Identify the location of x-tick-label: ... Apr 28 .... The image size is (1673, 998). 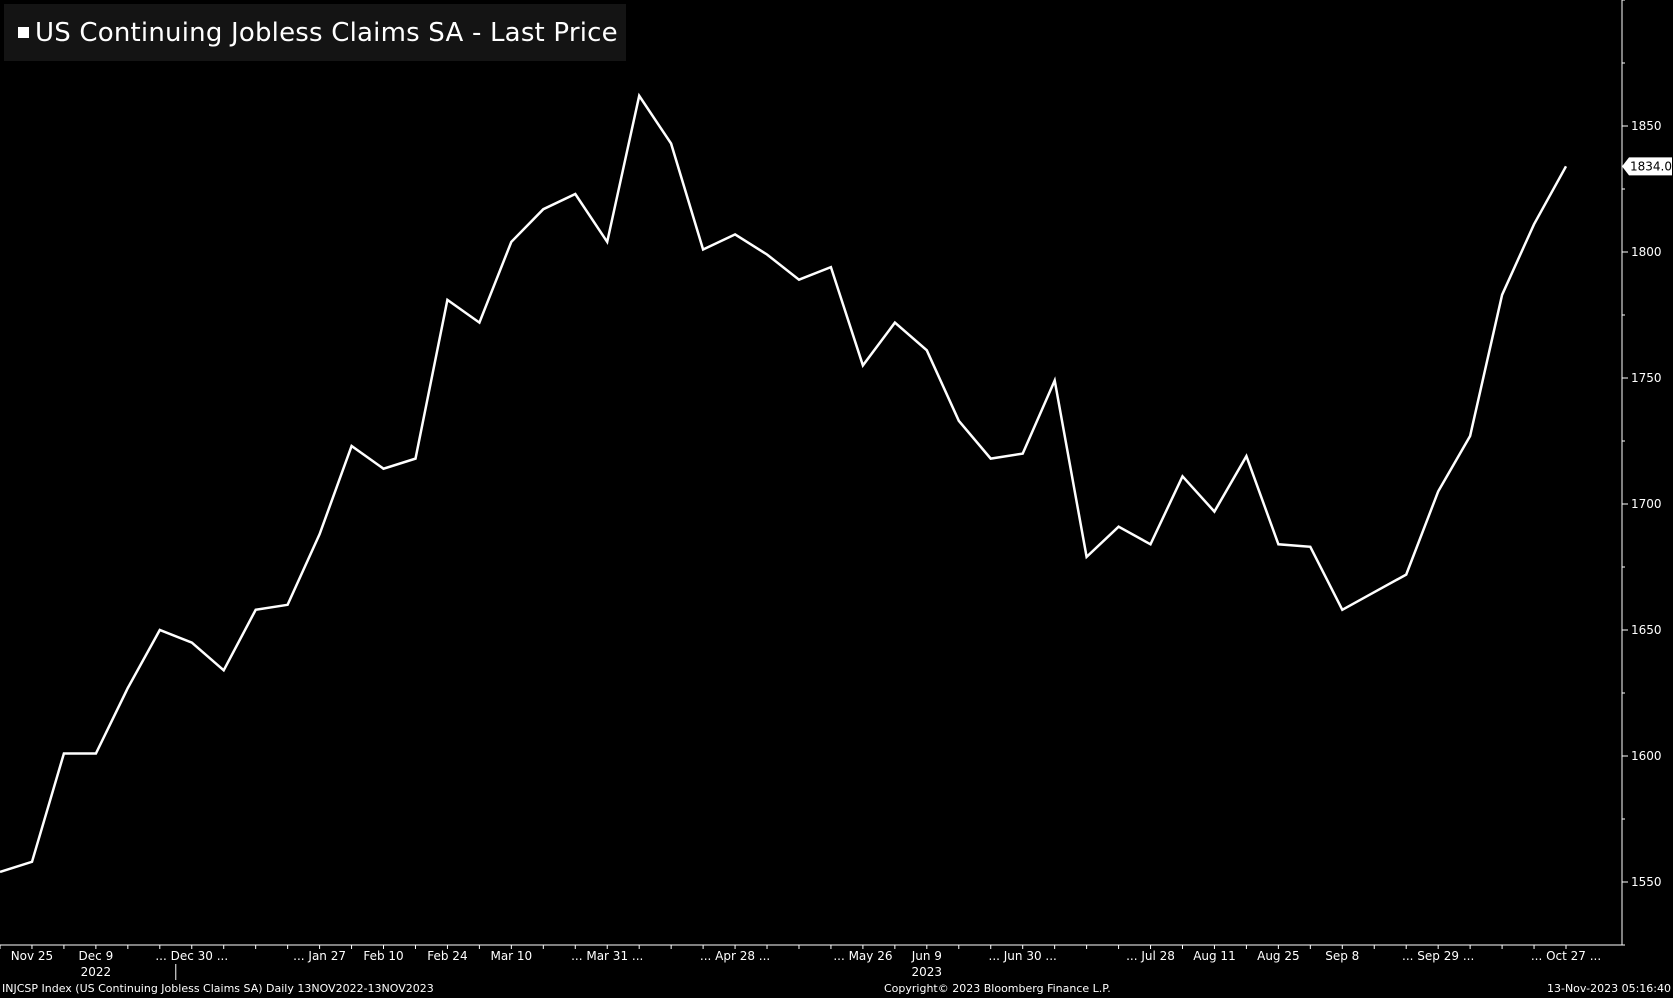
(735, 956).